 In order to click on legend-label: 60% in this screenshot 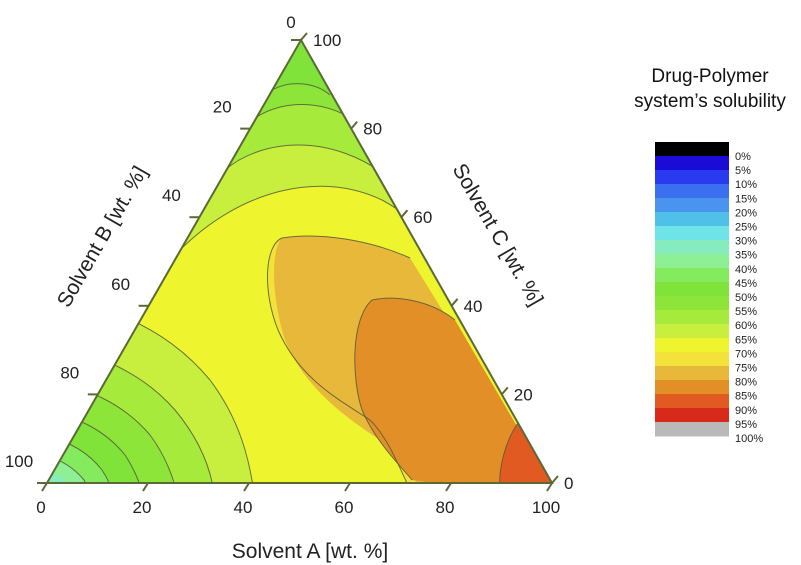, I will do `click(746, 326)`.